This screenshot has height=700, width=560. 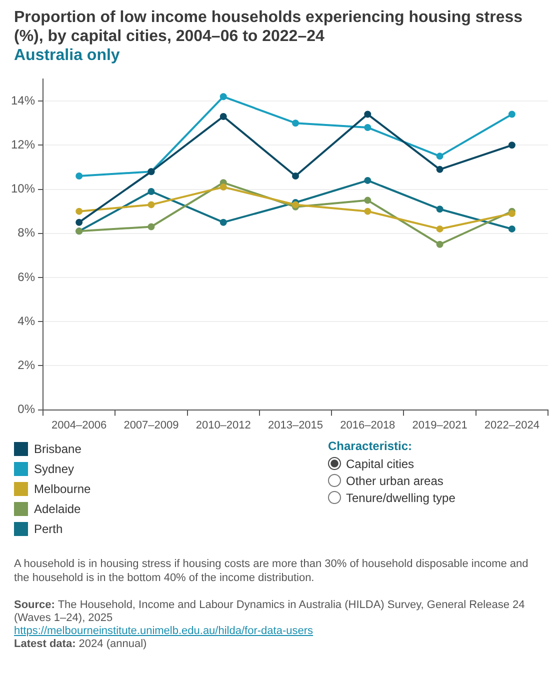 I want to click on x-tick-label: 2013–2015, so click(x=296, y=425).